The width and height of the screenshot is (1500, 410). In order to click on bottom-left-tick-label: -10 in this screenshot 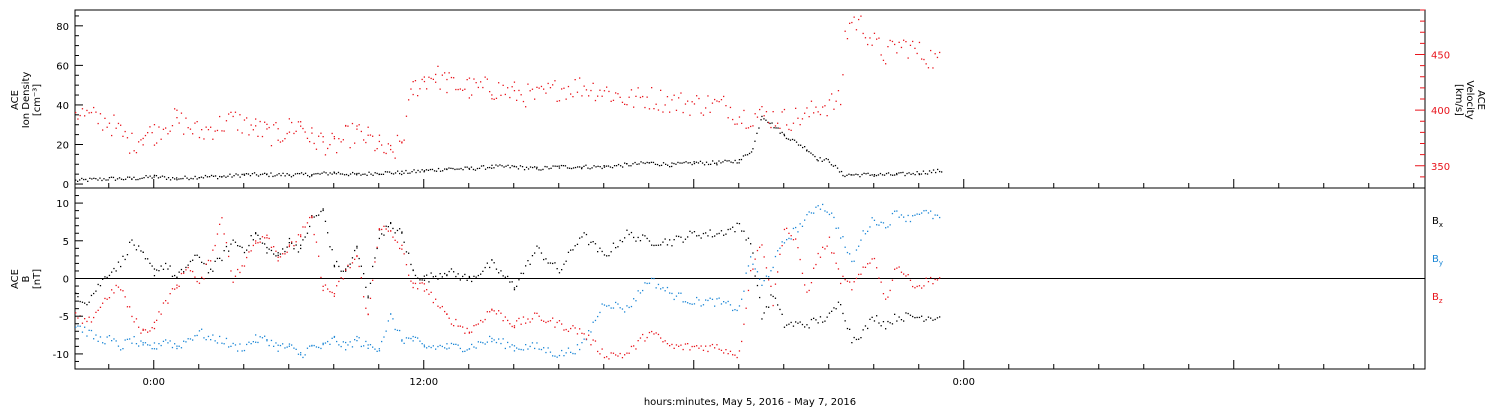, I will do `click(61, 355)`.